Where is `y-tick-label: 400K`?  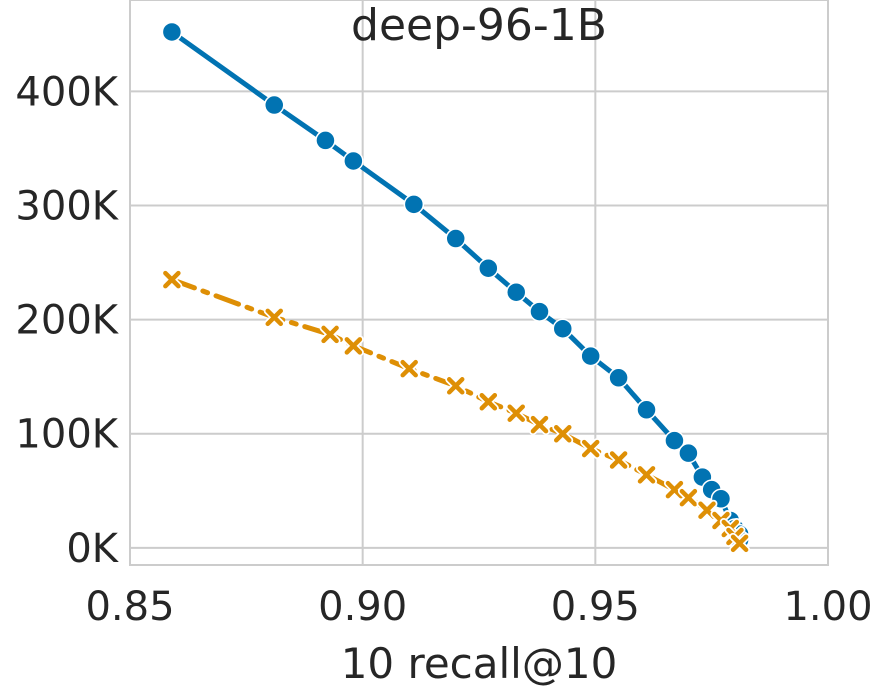
y-tick-label: 400K is located at coordinates (67, 92).